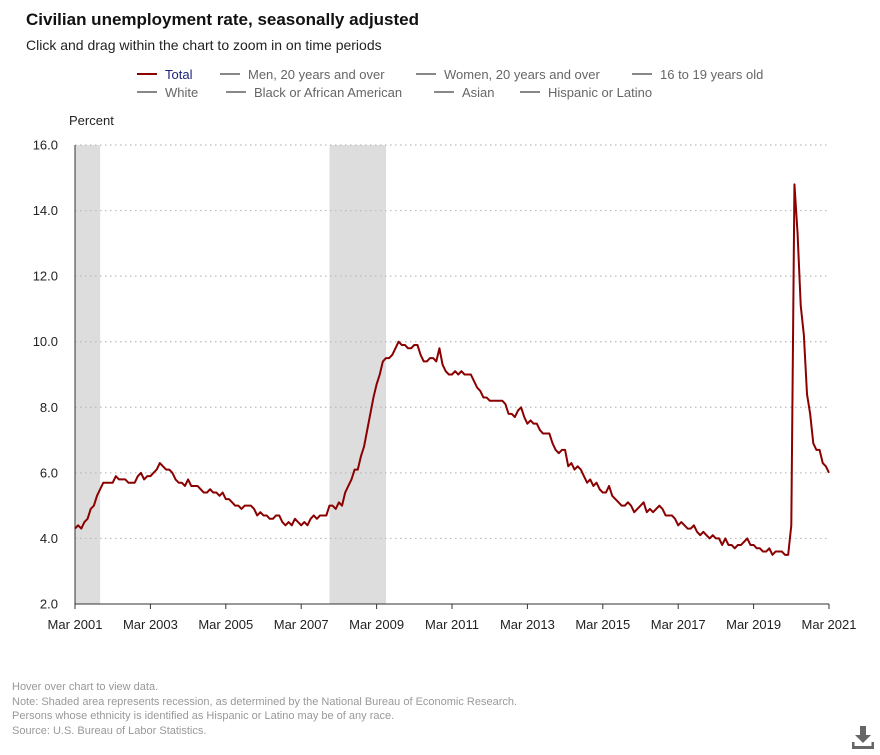 This screenshot has width=880, height=755. Describe the element at coordinates (478, 92) in the screenshot. I see `legend-label: Asian` at that location.